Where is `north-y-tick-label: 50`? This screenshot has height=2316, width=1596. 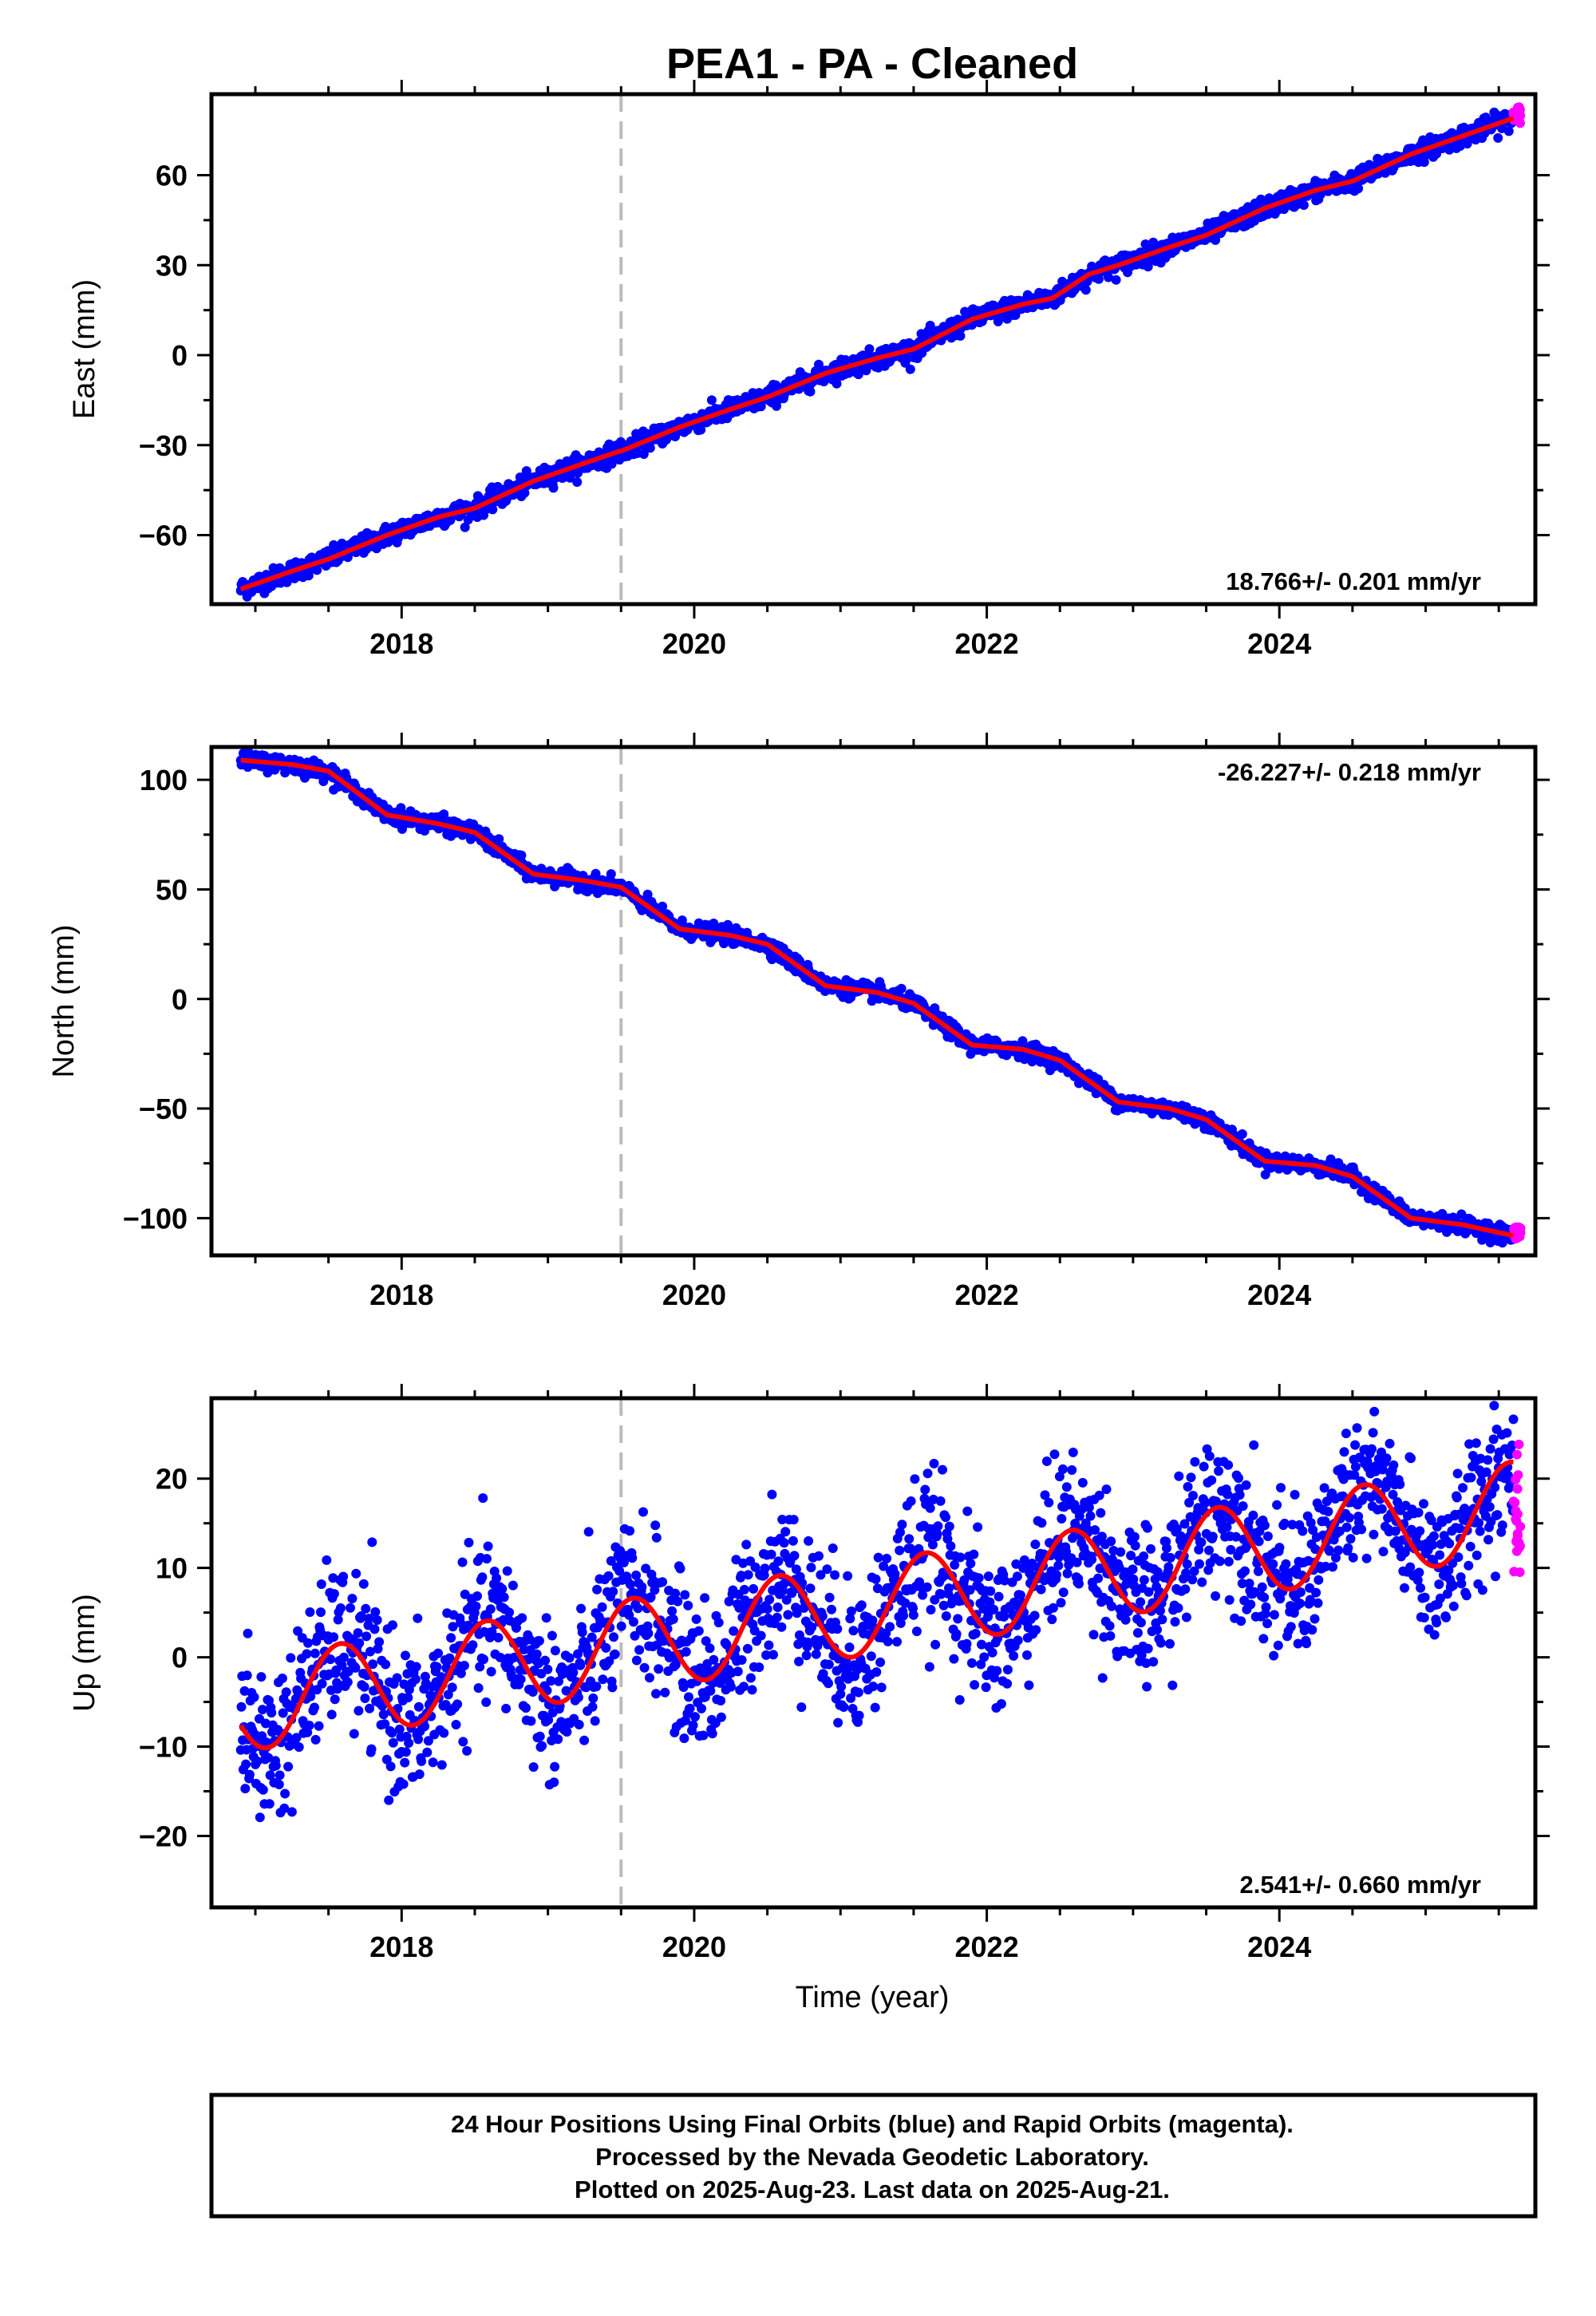 north-y-tick-label: 50 is located at coordinates (172, 889).